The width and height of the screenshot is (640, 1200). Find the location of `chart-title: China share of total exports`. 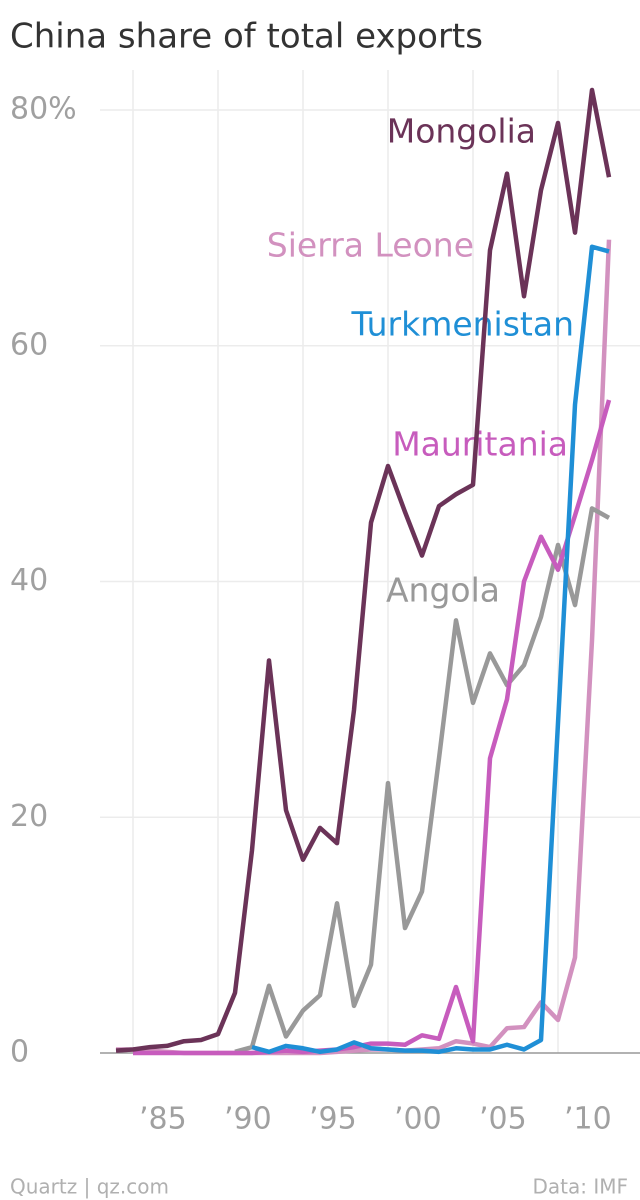

chart-title: China share of total exports is located at coordinates (246, 37).